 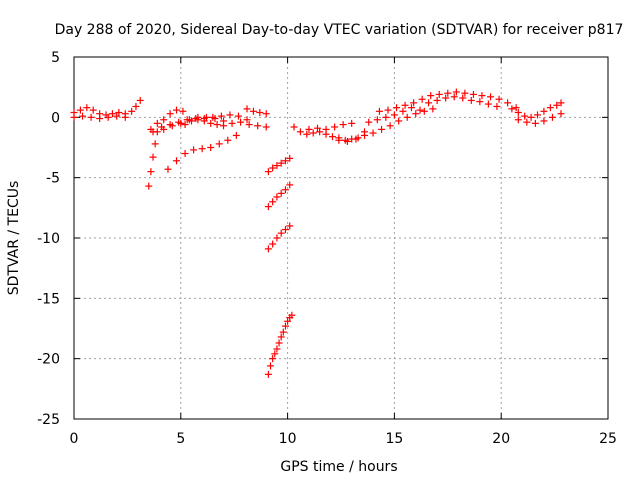 I want to click on x-tick-label: 10, so click(x=288, y=439).